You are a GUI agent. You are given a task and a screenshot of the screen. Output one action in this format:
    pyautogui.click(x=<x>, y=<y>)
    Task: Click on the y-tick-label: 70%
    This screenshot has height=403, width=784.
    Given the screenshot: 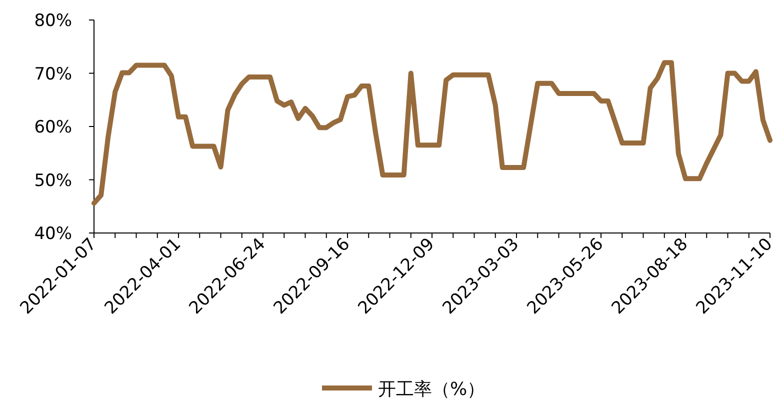 What is the action you would take?
    pyautogui.click(x=53, y=74)
    